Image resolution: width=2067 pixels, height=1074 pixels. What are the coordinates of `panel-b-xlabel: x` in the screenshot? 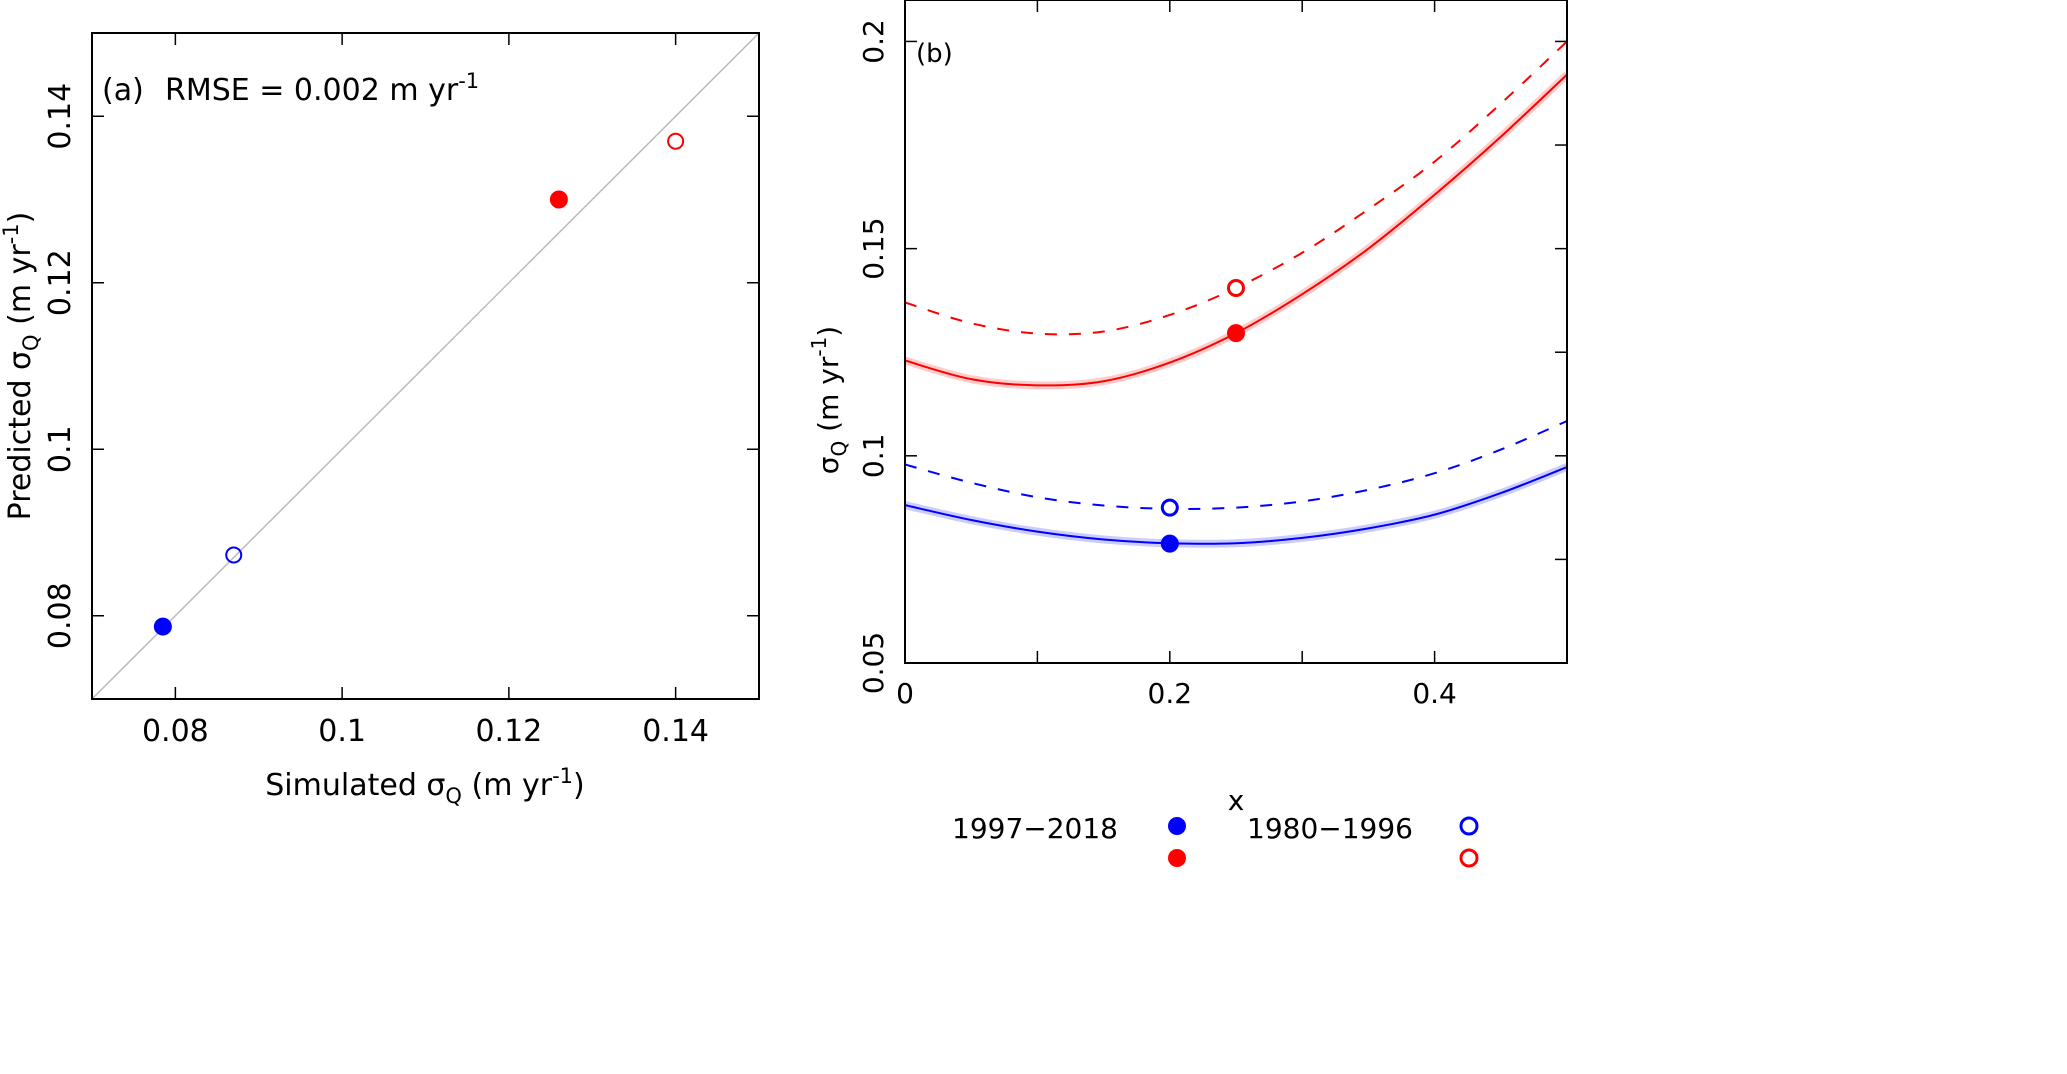 It's located at (1236, 800).